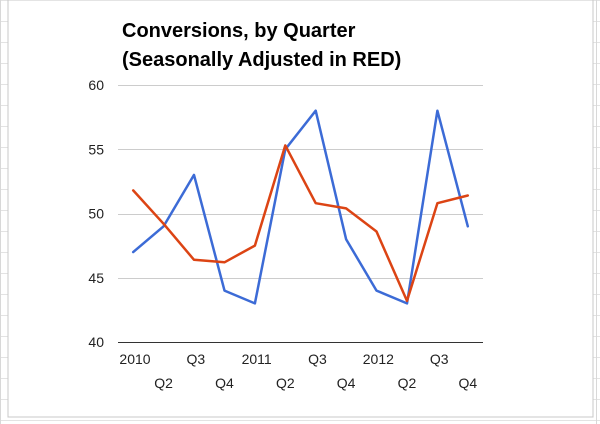 The image size is (600, 424). Describe the element at coordinates (96, 278) in the screenshot. I see `y-tick-label: 45` at that location.